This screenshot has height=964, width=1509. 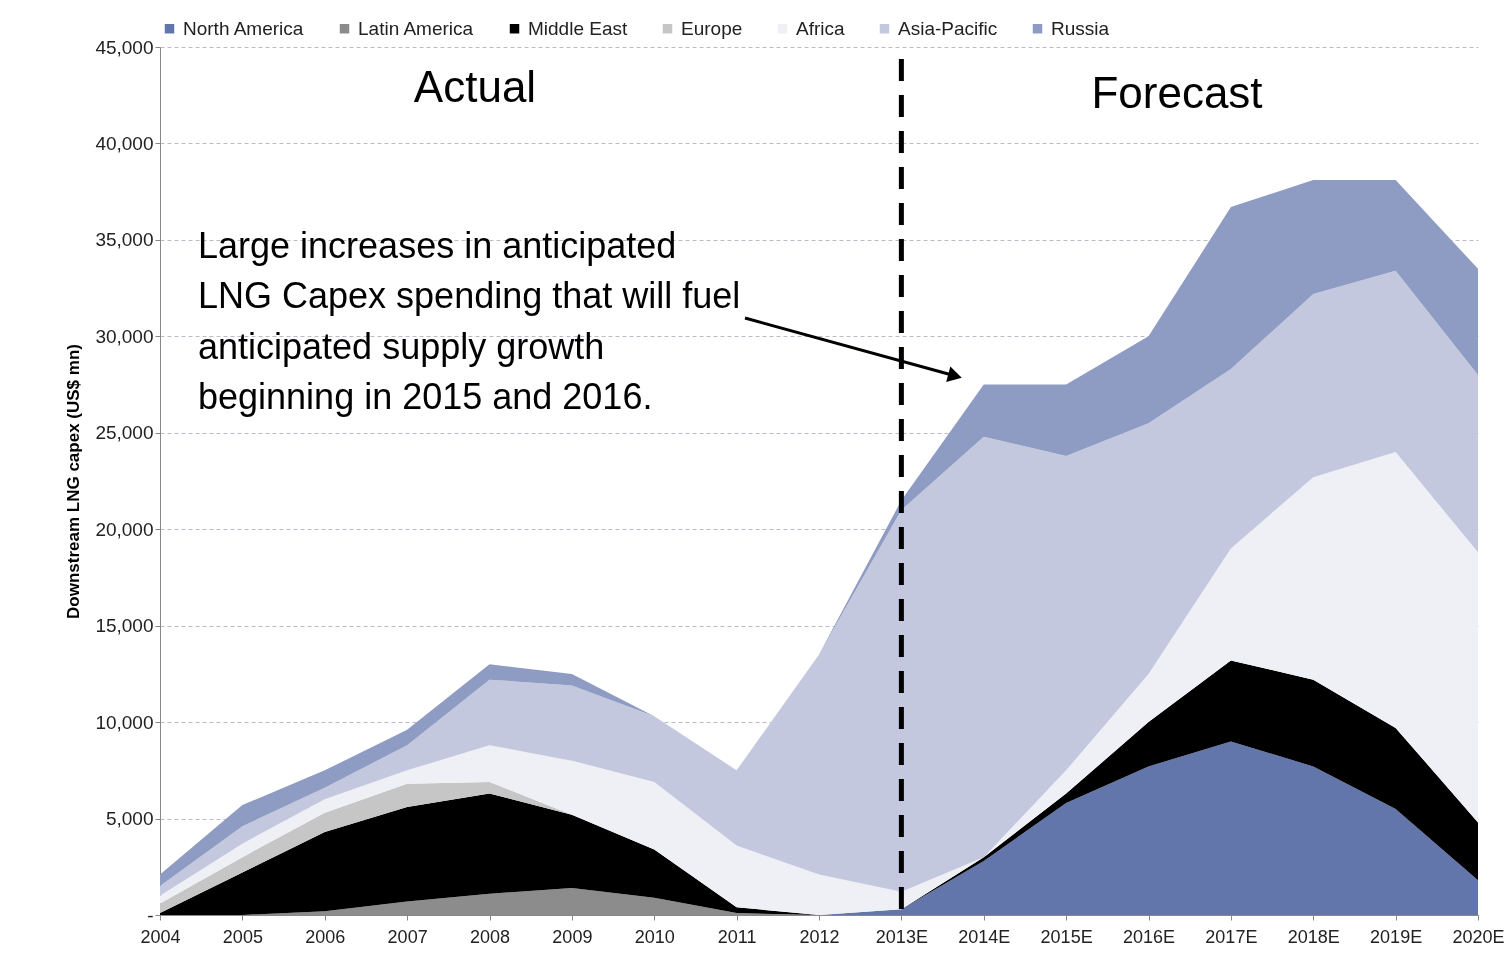 I want to click on y-tick-label: 10,000, so click(x=124, y=722).